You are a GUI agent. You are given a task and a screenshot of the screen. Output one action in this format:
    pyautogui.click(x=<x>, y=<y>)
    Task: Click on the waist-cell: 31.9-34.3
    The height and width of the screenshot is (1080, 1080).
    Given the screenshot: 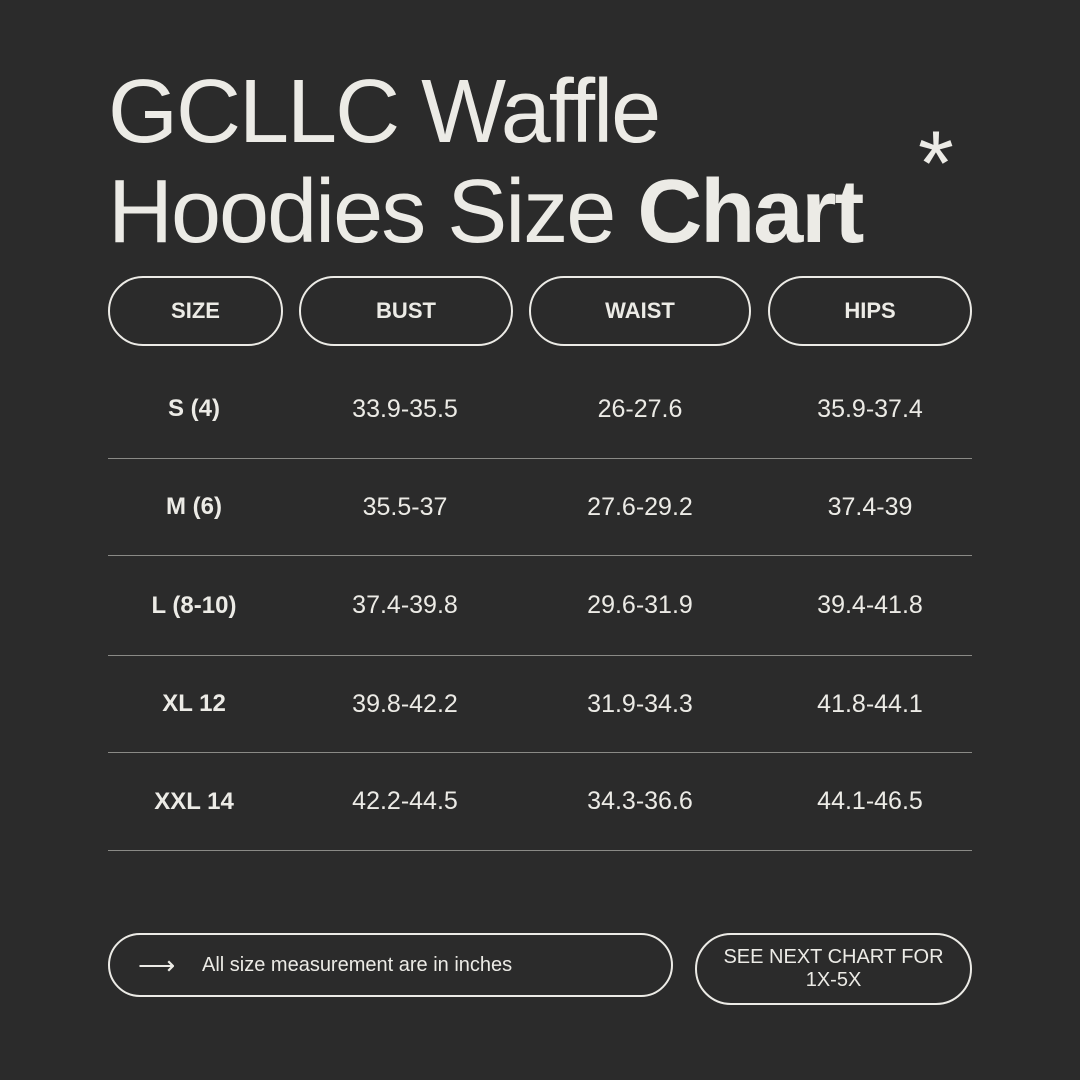 What is the action you would take?
    pyautogui.click(x=640, y=703)
    